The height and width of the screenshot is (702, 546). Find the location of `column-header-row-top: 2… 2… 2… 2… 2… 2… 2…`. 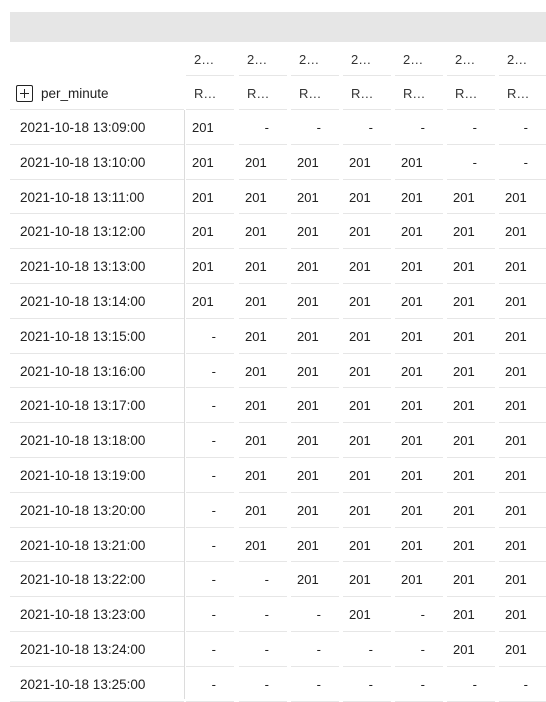

column-header-row-top: 2… 2… 2… 2… 2… 2… 2… is located at coordinates (278, 59).